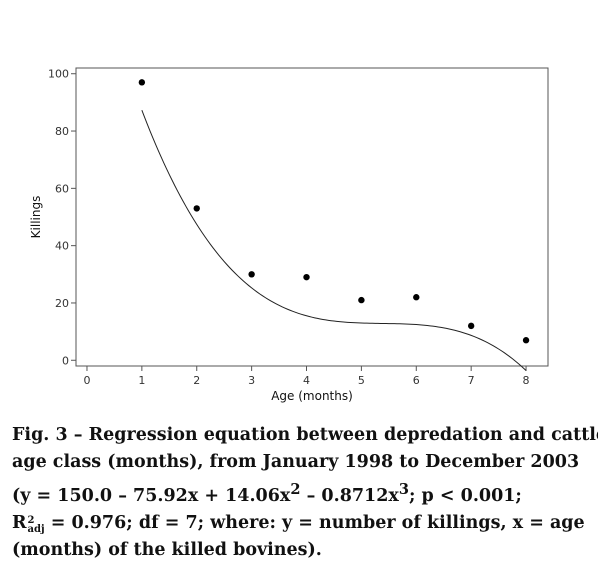  I want to click on r-squared-exponent: 2, so click(31, 520).